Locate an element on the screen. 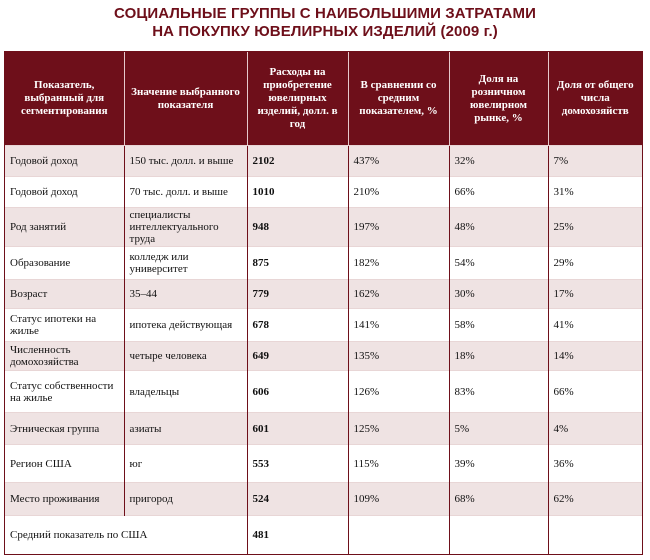 The image size is (650, 560). cell-expense: 1010 is located at coordinates (297, 192).